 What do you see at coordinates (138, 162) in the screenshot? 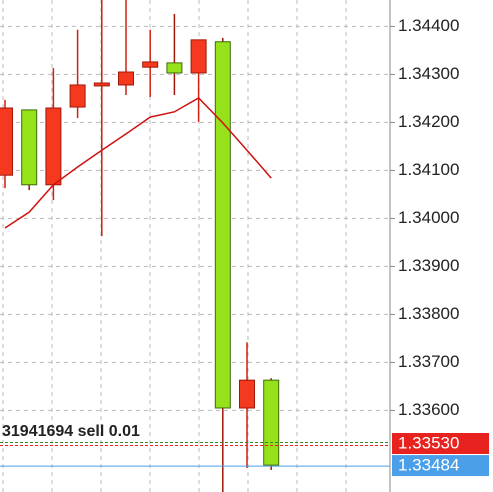
I see `moving-average` at bounding box center [138, 162].